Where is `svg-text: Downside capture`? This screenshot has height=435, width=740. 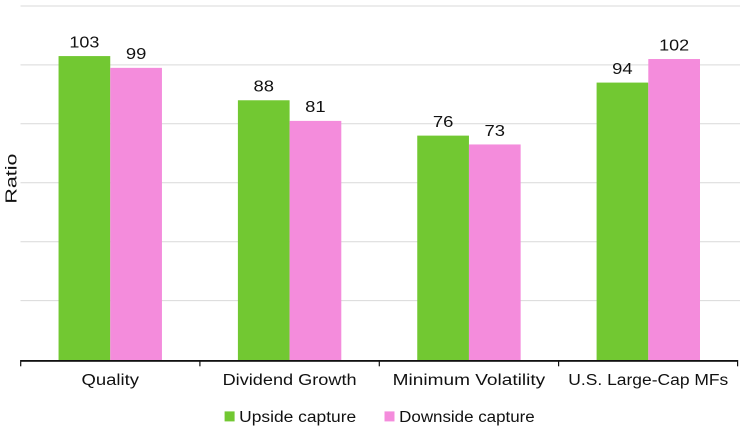
svg-text: Downside capture is located at coordinates (467, 417).